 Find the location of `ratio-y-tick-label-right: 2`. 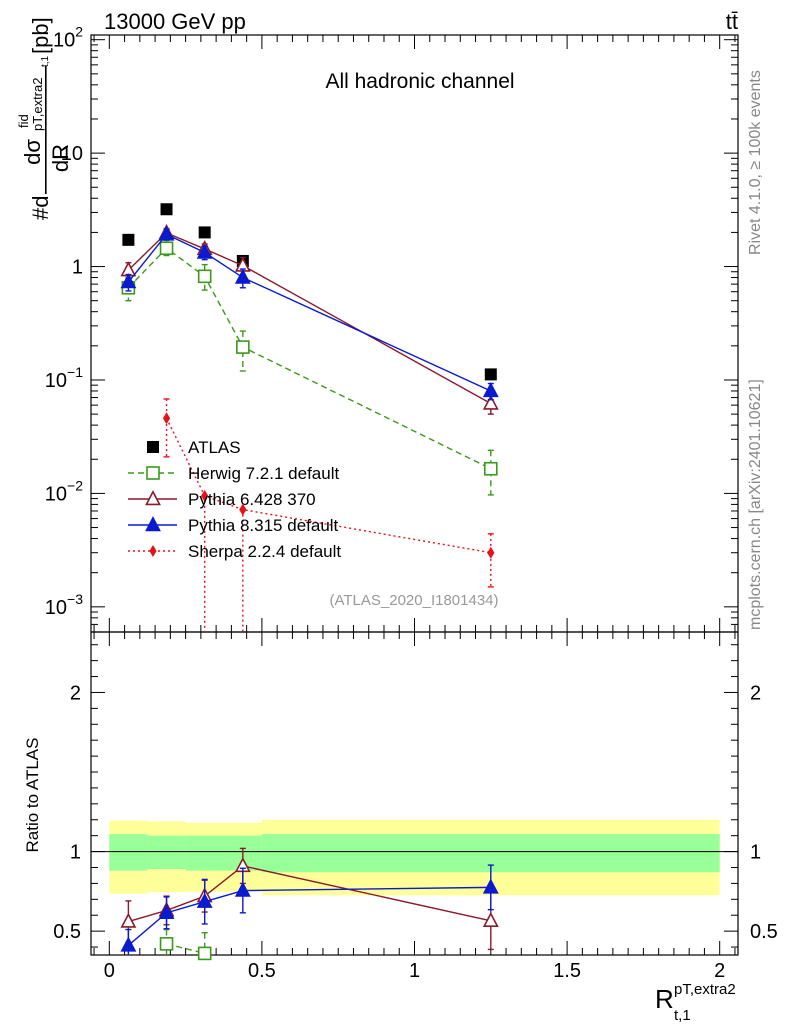

ratio-y-tick-label-right: 2 is located at coordinates (755, 693).